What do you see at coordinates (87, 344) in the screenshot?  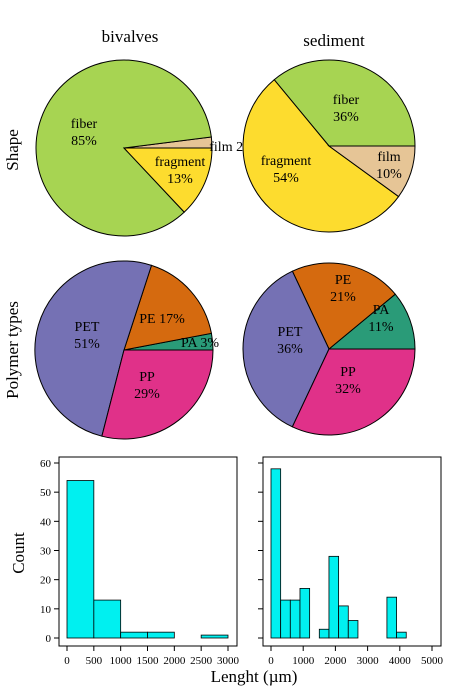 I see `slice-pct-pet: 51%` at bounding box center [87, 344].